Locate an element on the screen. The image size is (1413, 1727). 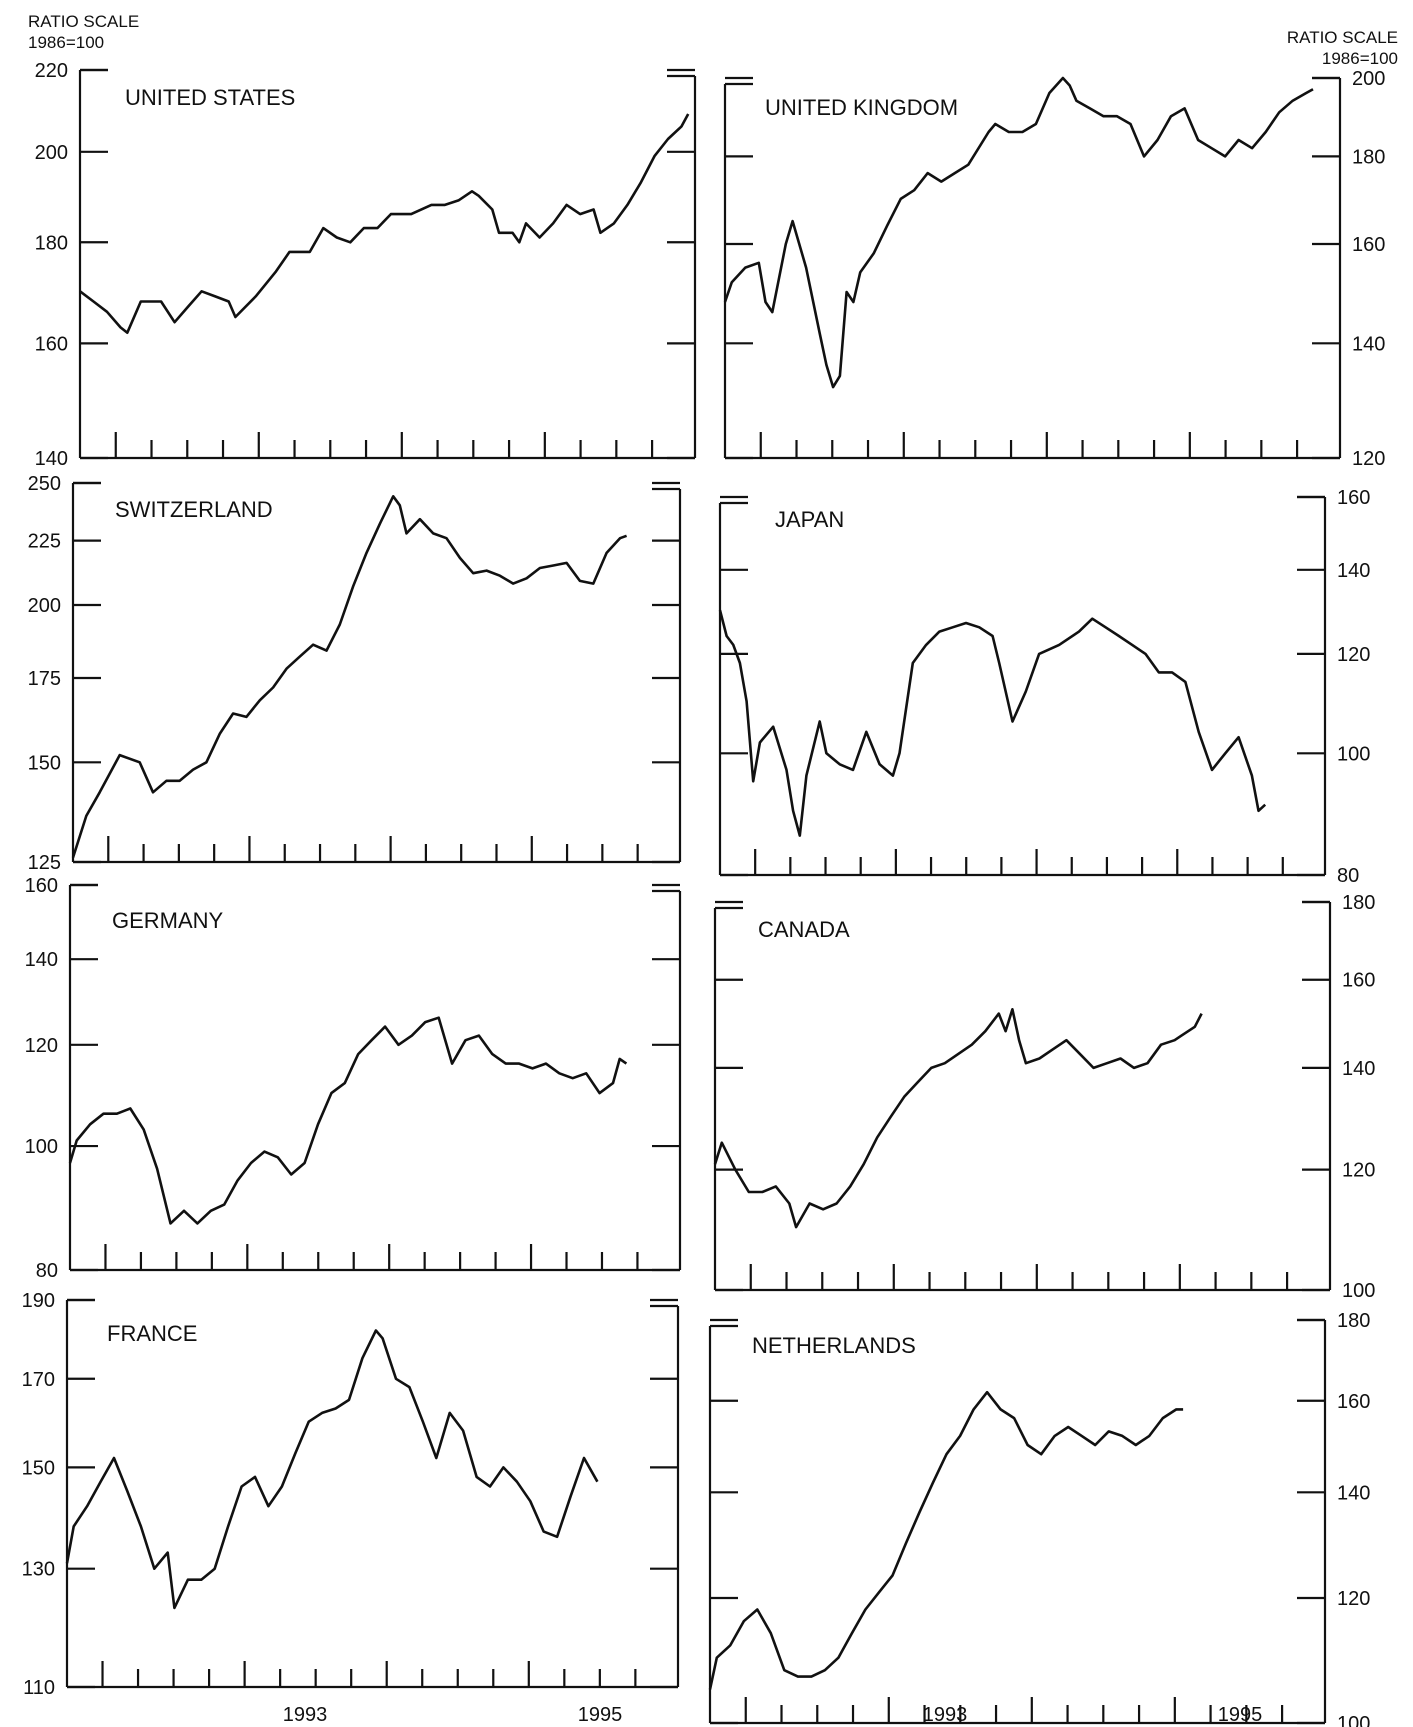
y-tick-label: 175 is located at coordinates (44, 679).